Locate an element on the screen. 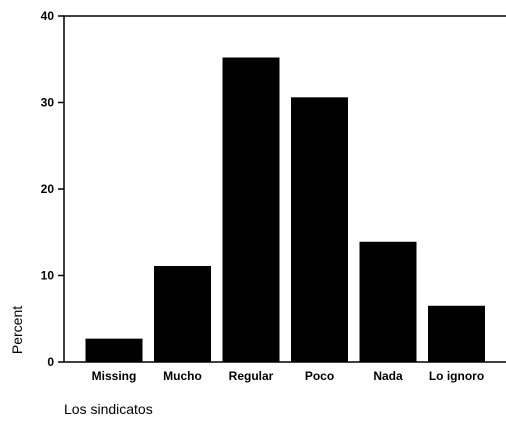 This screenshot has height=422, width=506. x-tick-label: Mucho is located at coordinates (182, 376).